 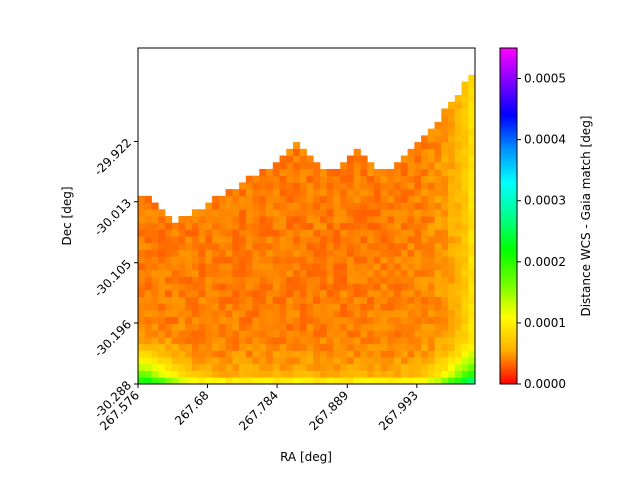 What do you see at coordinates (545, 201) in the screenshot?
I see `colorbar-tick-label: 0.0003` at bounding box center [545, 201].